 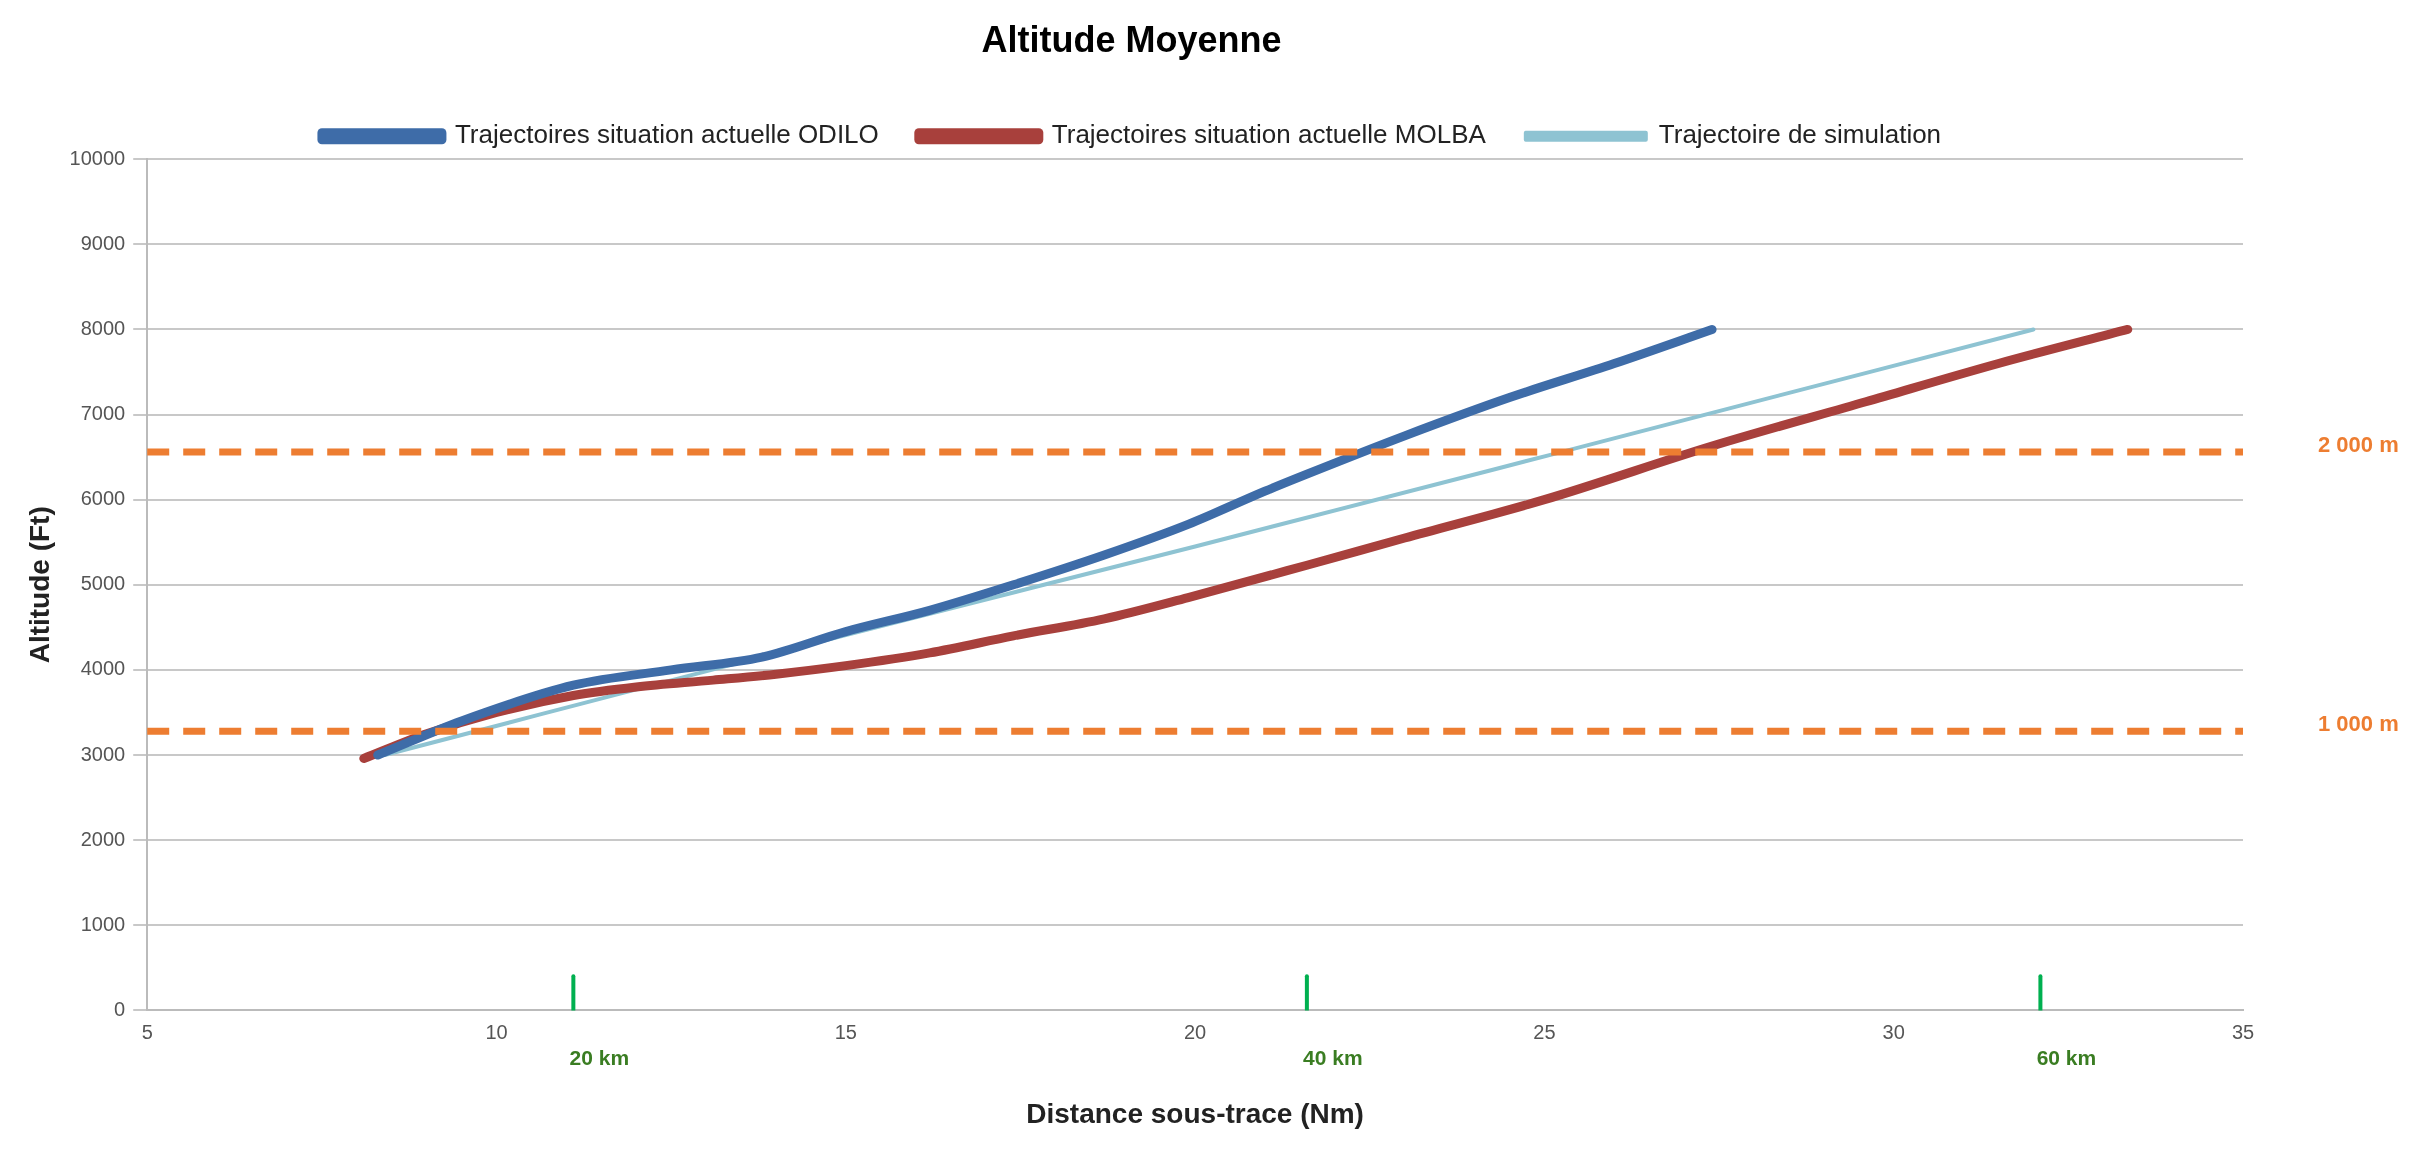 What do you see at coordinates (666, 134) in the screenshot?
I see `legend-label: Trajectoires situation actuelle ODILO` at bounding box center [666, 134].